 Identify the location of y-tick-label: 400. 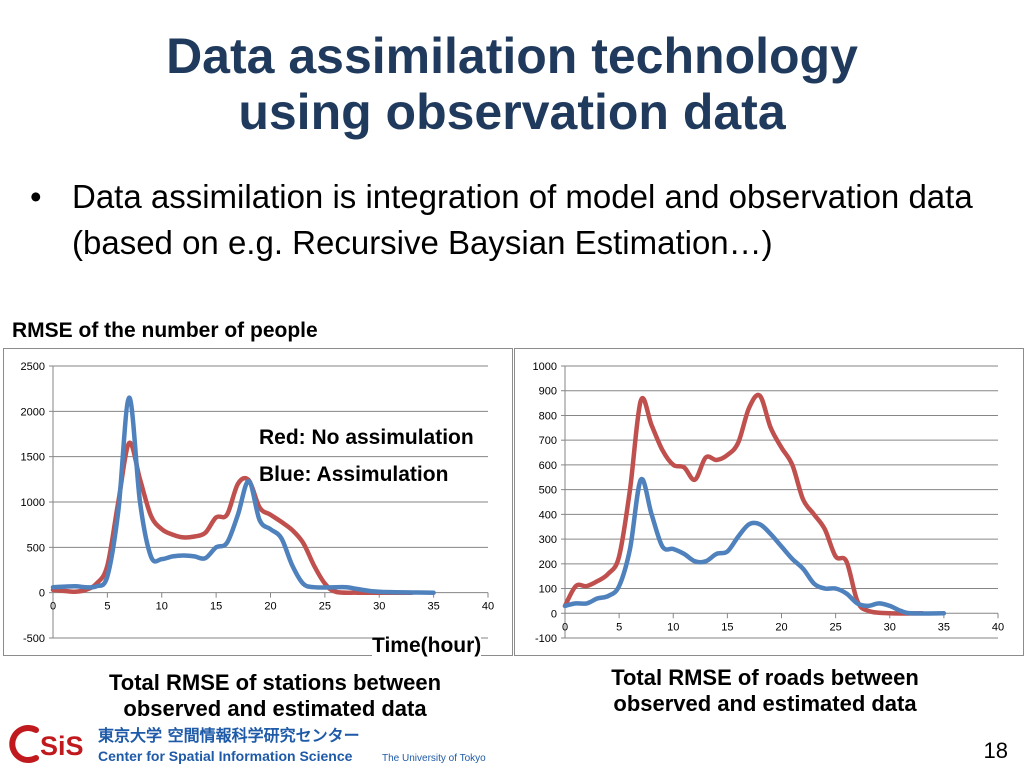
(548, 515).